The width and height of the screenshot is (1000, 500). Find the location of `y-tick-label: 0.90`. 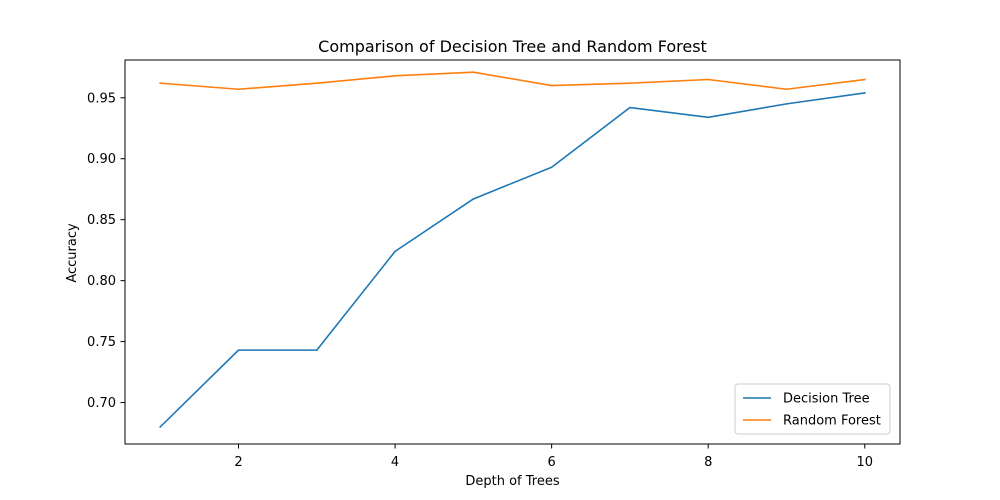

y-tick-label: 0.90 is located at coordinates (101, 159).